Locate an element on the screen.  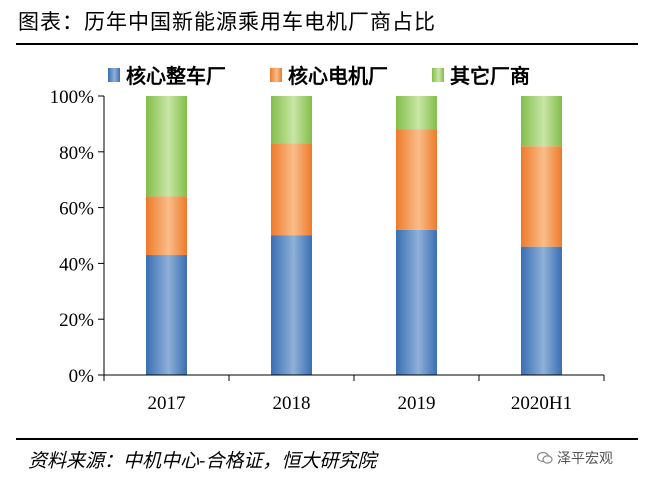
brand-watermark: 泽平宏观 is located at coordinates (575, 458).